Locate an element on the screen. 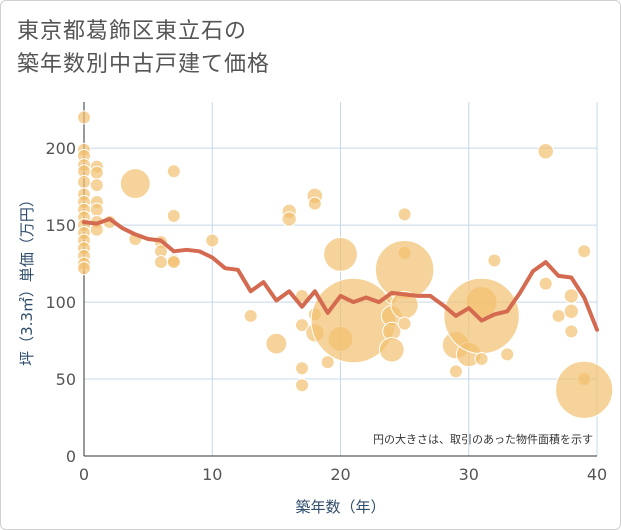 The height and width of the screenshot is (530, 621). y-axis-label: 坪（3.3㎡）単価（万円） is located at coordinates (27, 279).